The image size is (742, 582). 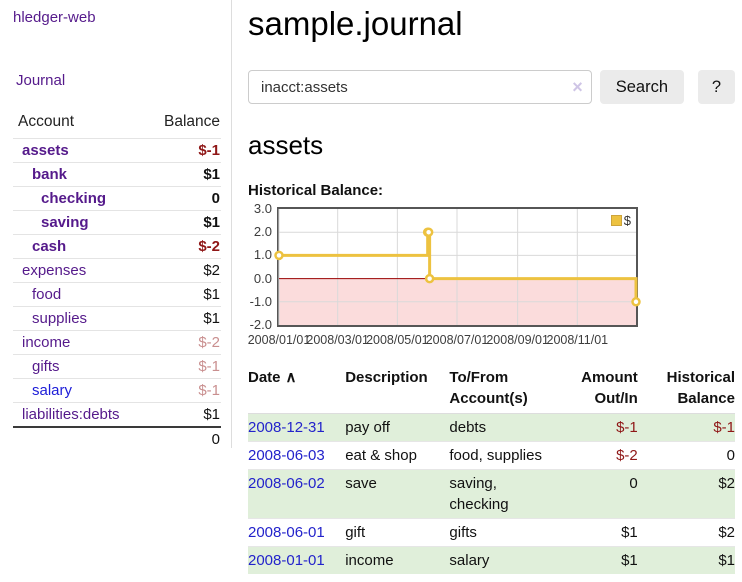 I want to click on legend-label: $, so click(x=627, y=220).